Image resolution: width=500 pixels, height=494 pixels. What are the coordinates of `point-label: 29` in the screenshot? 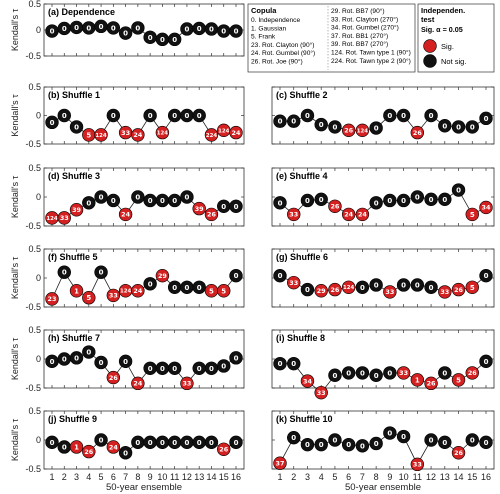 It's located at (162, 276).